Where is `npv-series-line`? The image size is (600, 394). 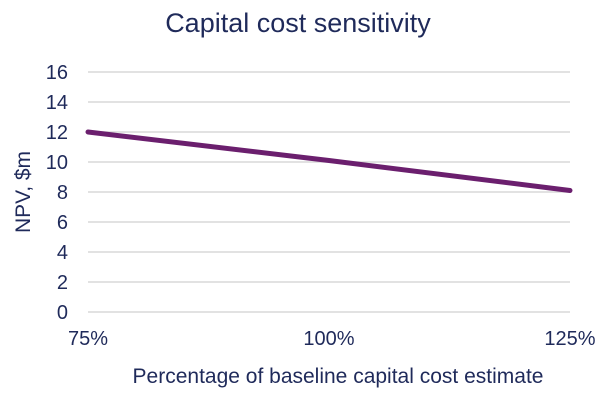
npv-series-line is located at coordinates (329, 161).